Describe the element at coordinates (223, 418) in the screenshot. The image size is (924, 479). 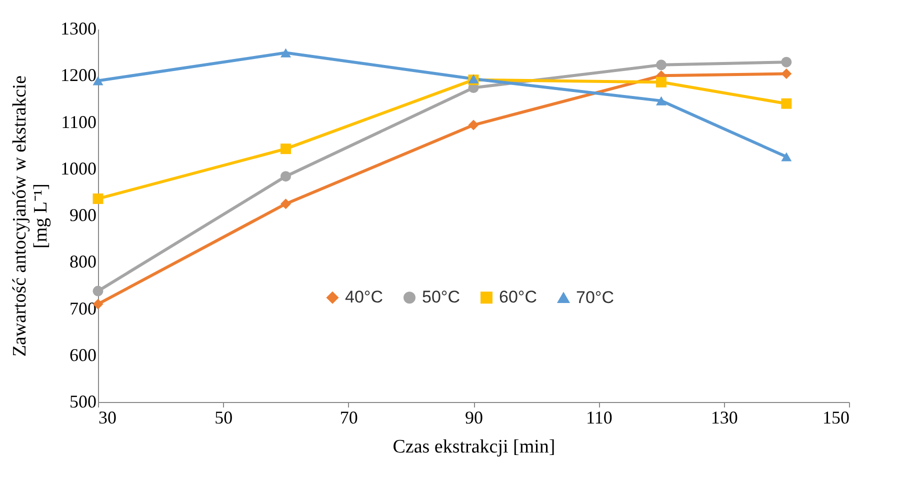
I see `x-tick-label: 50` at that location.